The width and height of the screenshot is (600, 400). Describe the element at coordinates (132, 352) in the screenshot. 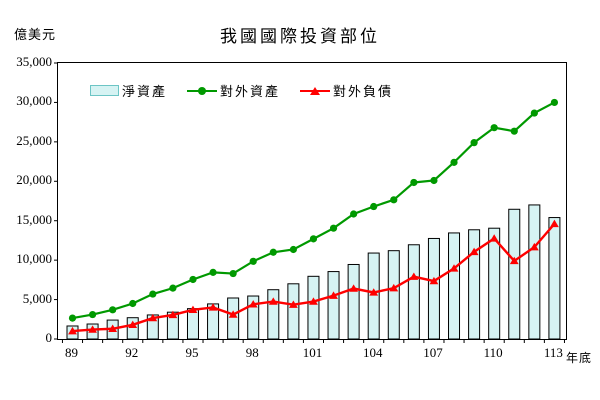

I see `x-axis-tick-label: 92` at that location.